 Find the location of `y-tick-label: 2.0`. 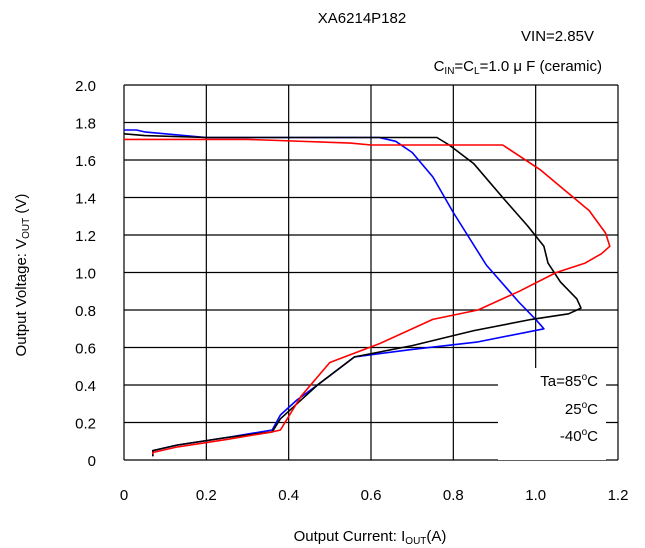

y-tick-label: 2.0 is located at coordinates (85, 86).